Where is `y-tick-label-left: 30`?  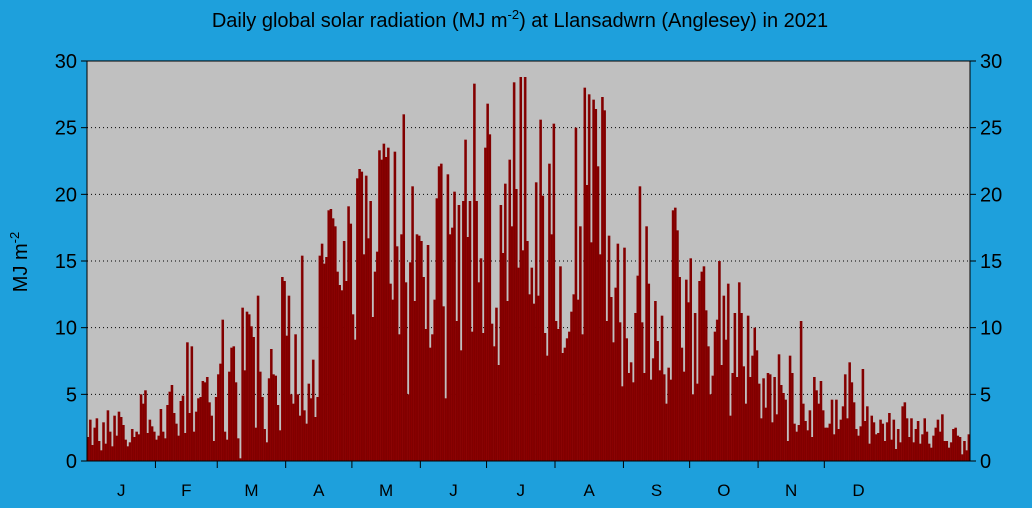 y-tick-label-left: 30 is located at coordinates (66, 62).